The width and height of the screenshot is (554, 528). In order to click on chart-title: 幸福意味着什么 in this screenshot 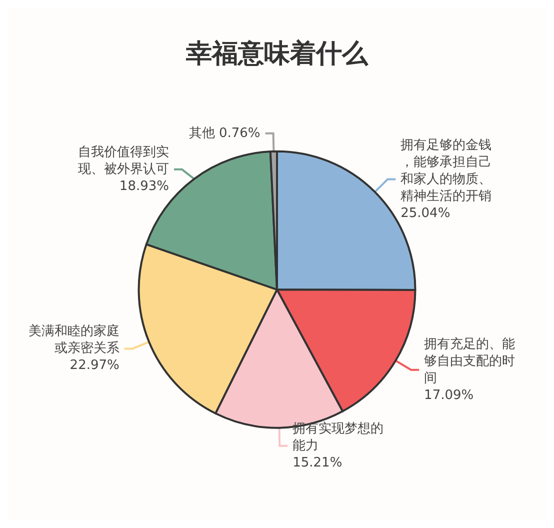, I will do `click(277, 54)`.